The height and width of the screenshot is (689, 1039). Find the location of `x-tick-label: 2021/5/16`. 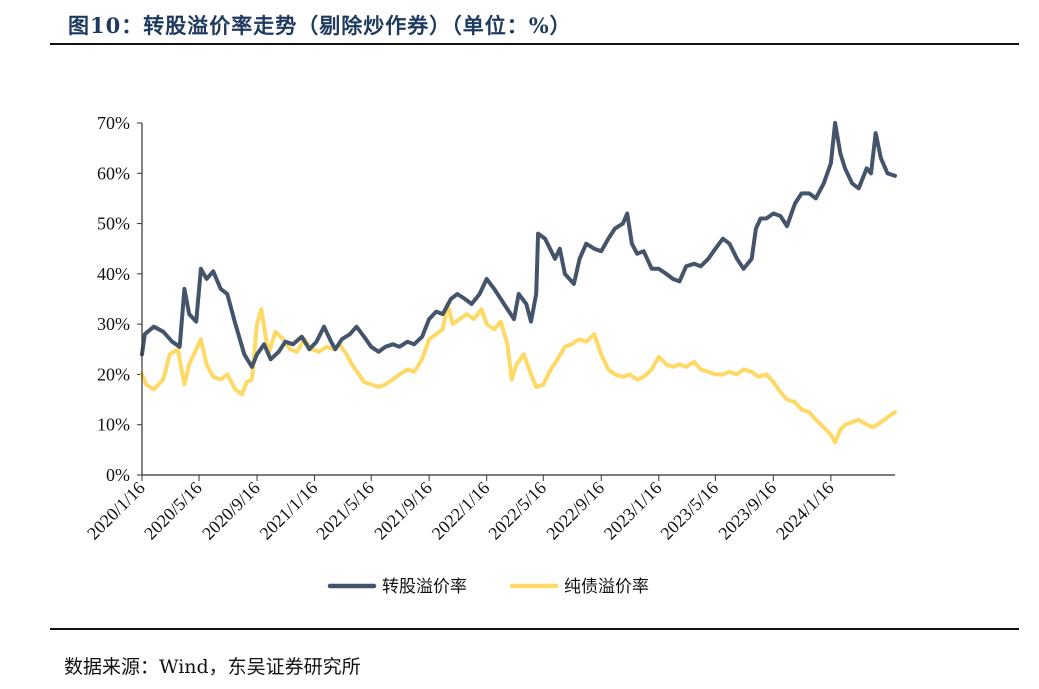

x-tick-label: 2021/5/16 is located at coordinates (345, 511).